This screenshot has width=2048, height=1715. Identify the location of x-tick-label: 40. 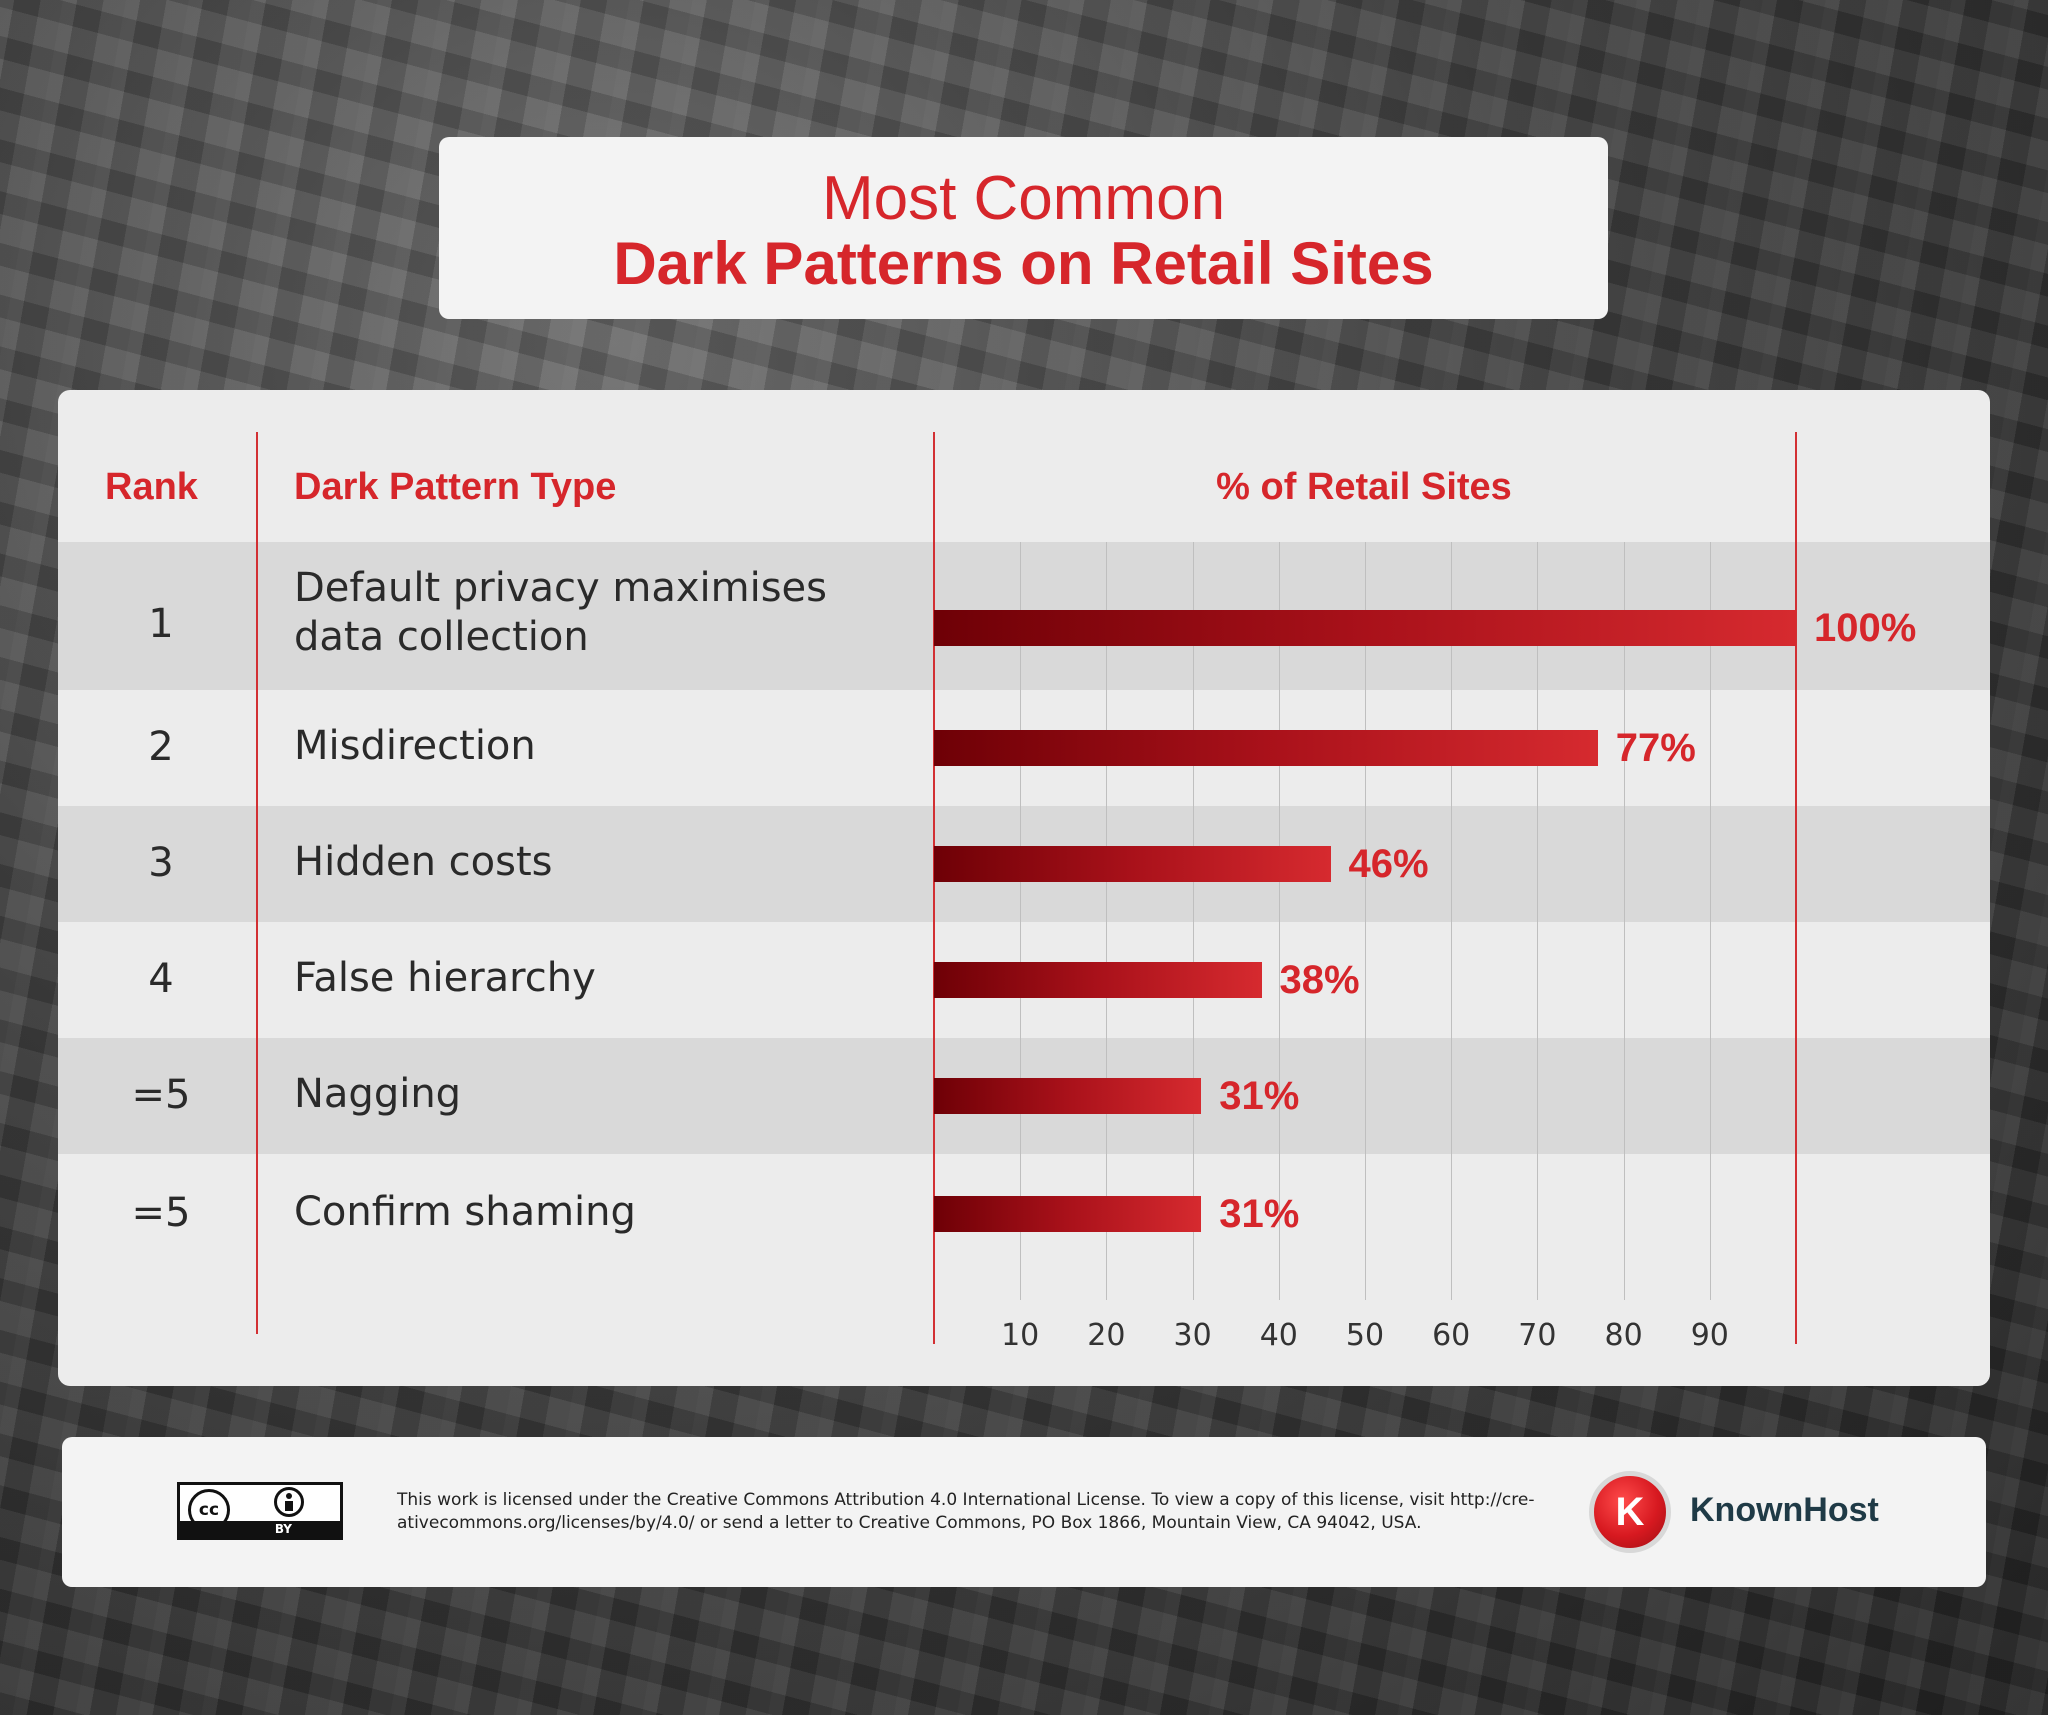
(1278, 1335).